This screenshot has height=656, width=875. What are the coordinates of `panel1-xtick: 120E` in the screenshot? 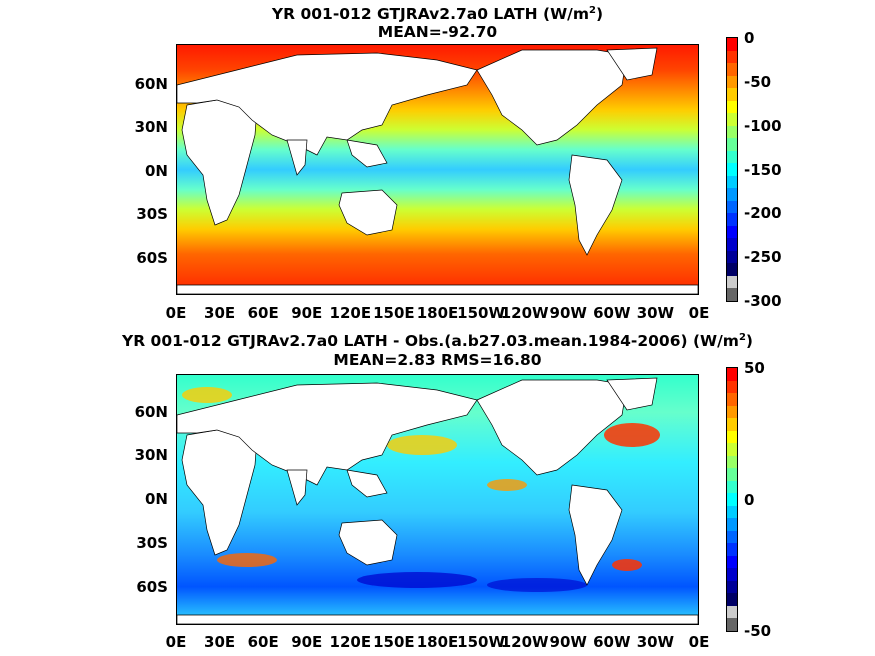 It's located at (350, 313).